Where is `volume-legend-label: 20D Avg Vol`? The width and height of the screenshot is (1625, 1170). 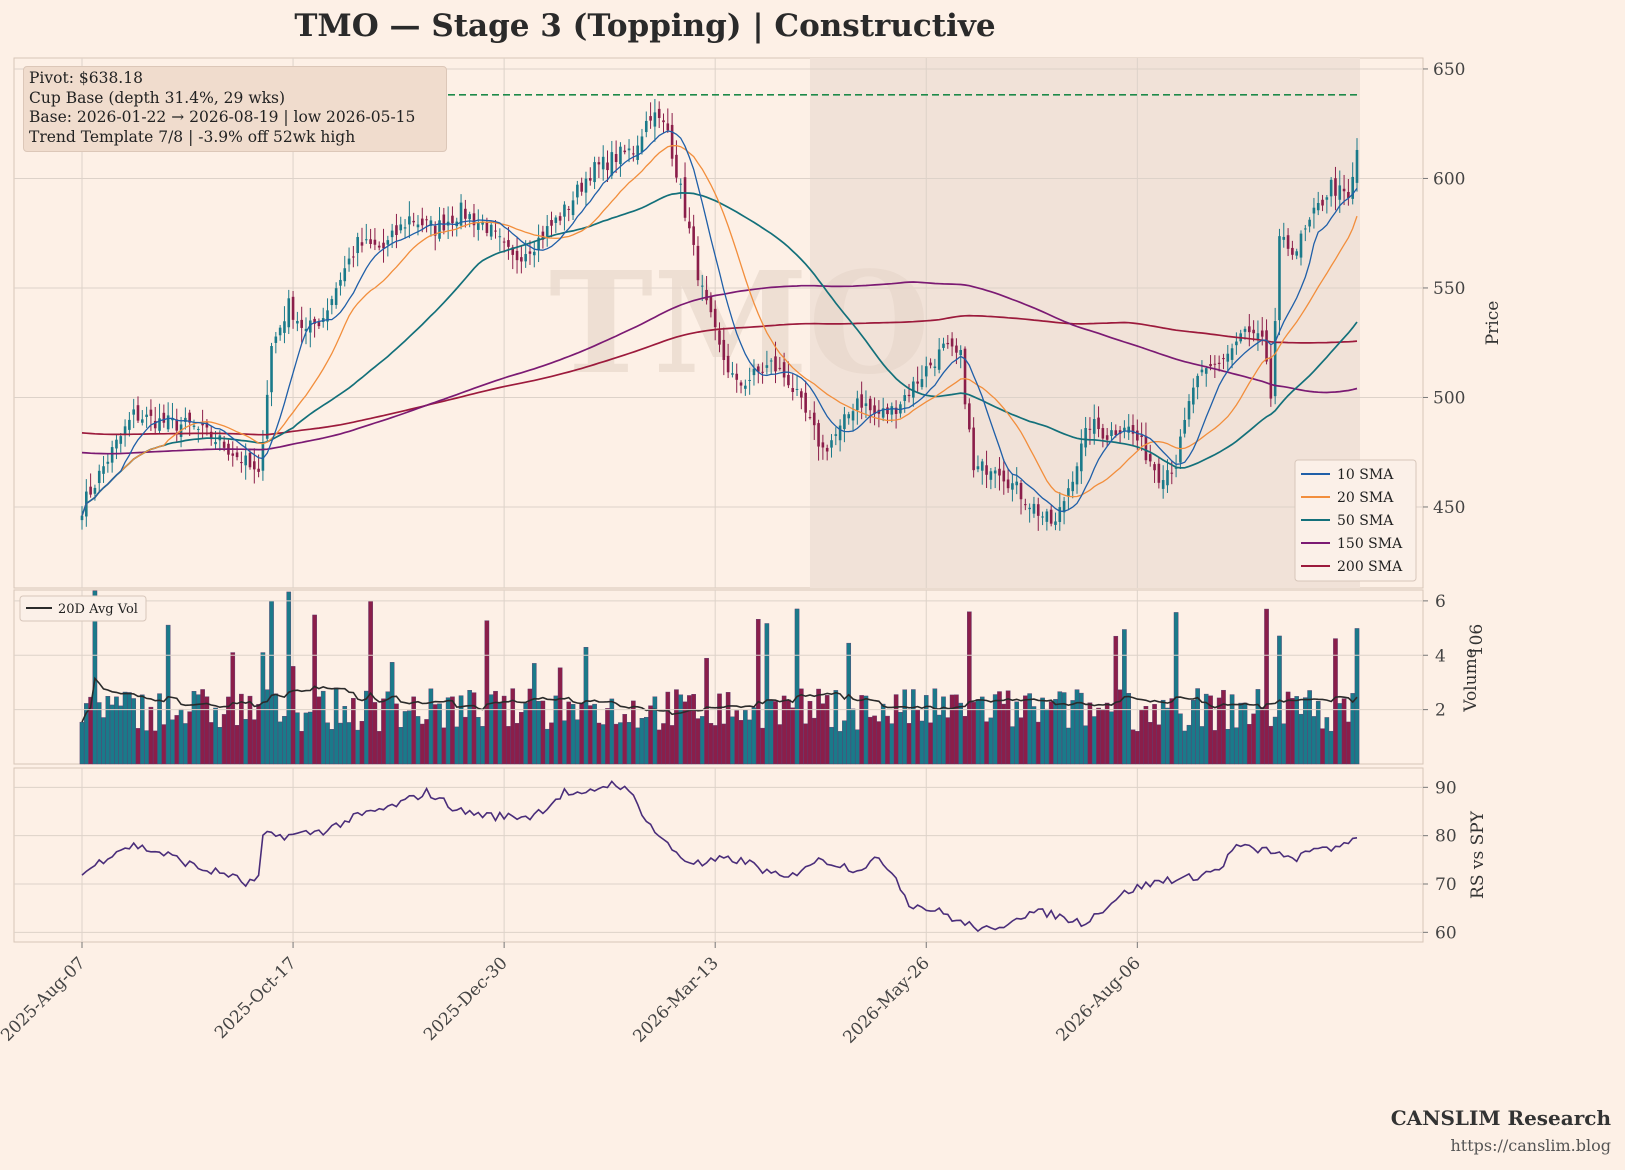 volume-legend-label: 20D Avg Vol is located at coordinates (98, 609).